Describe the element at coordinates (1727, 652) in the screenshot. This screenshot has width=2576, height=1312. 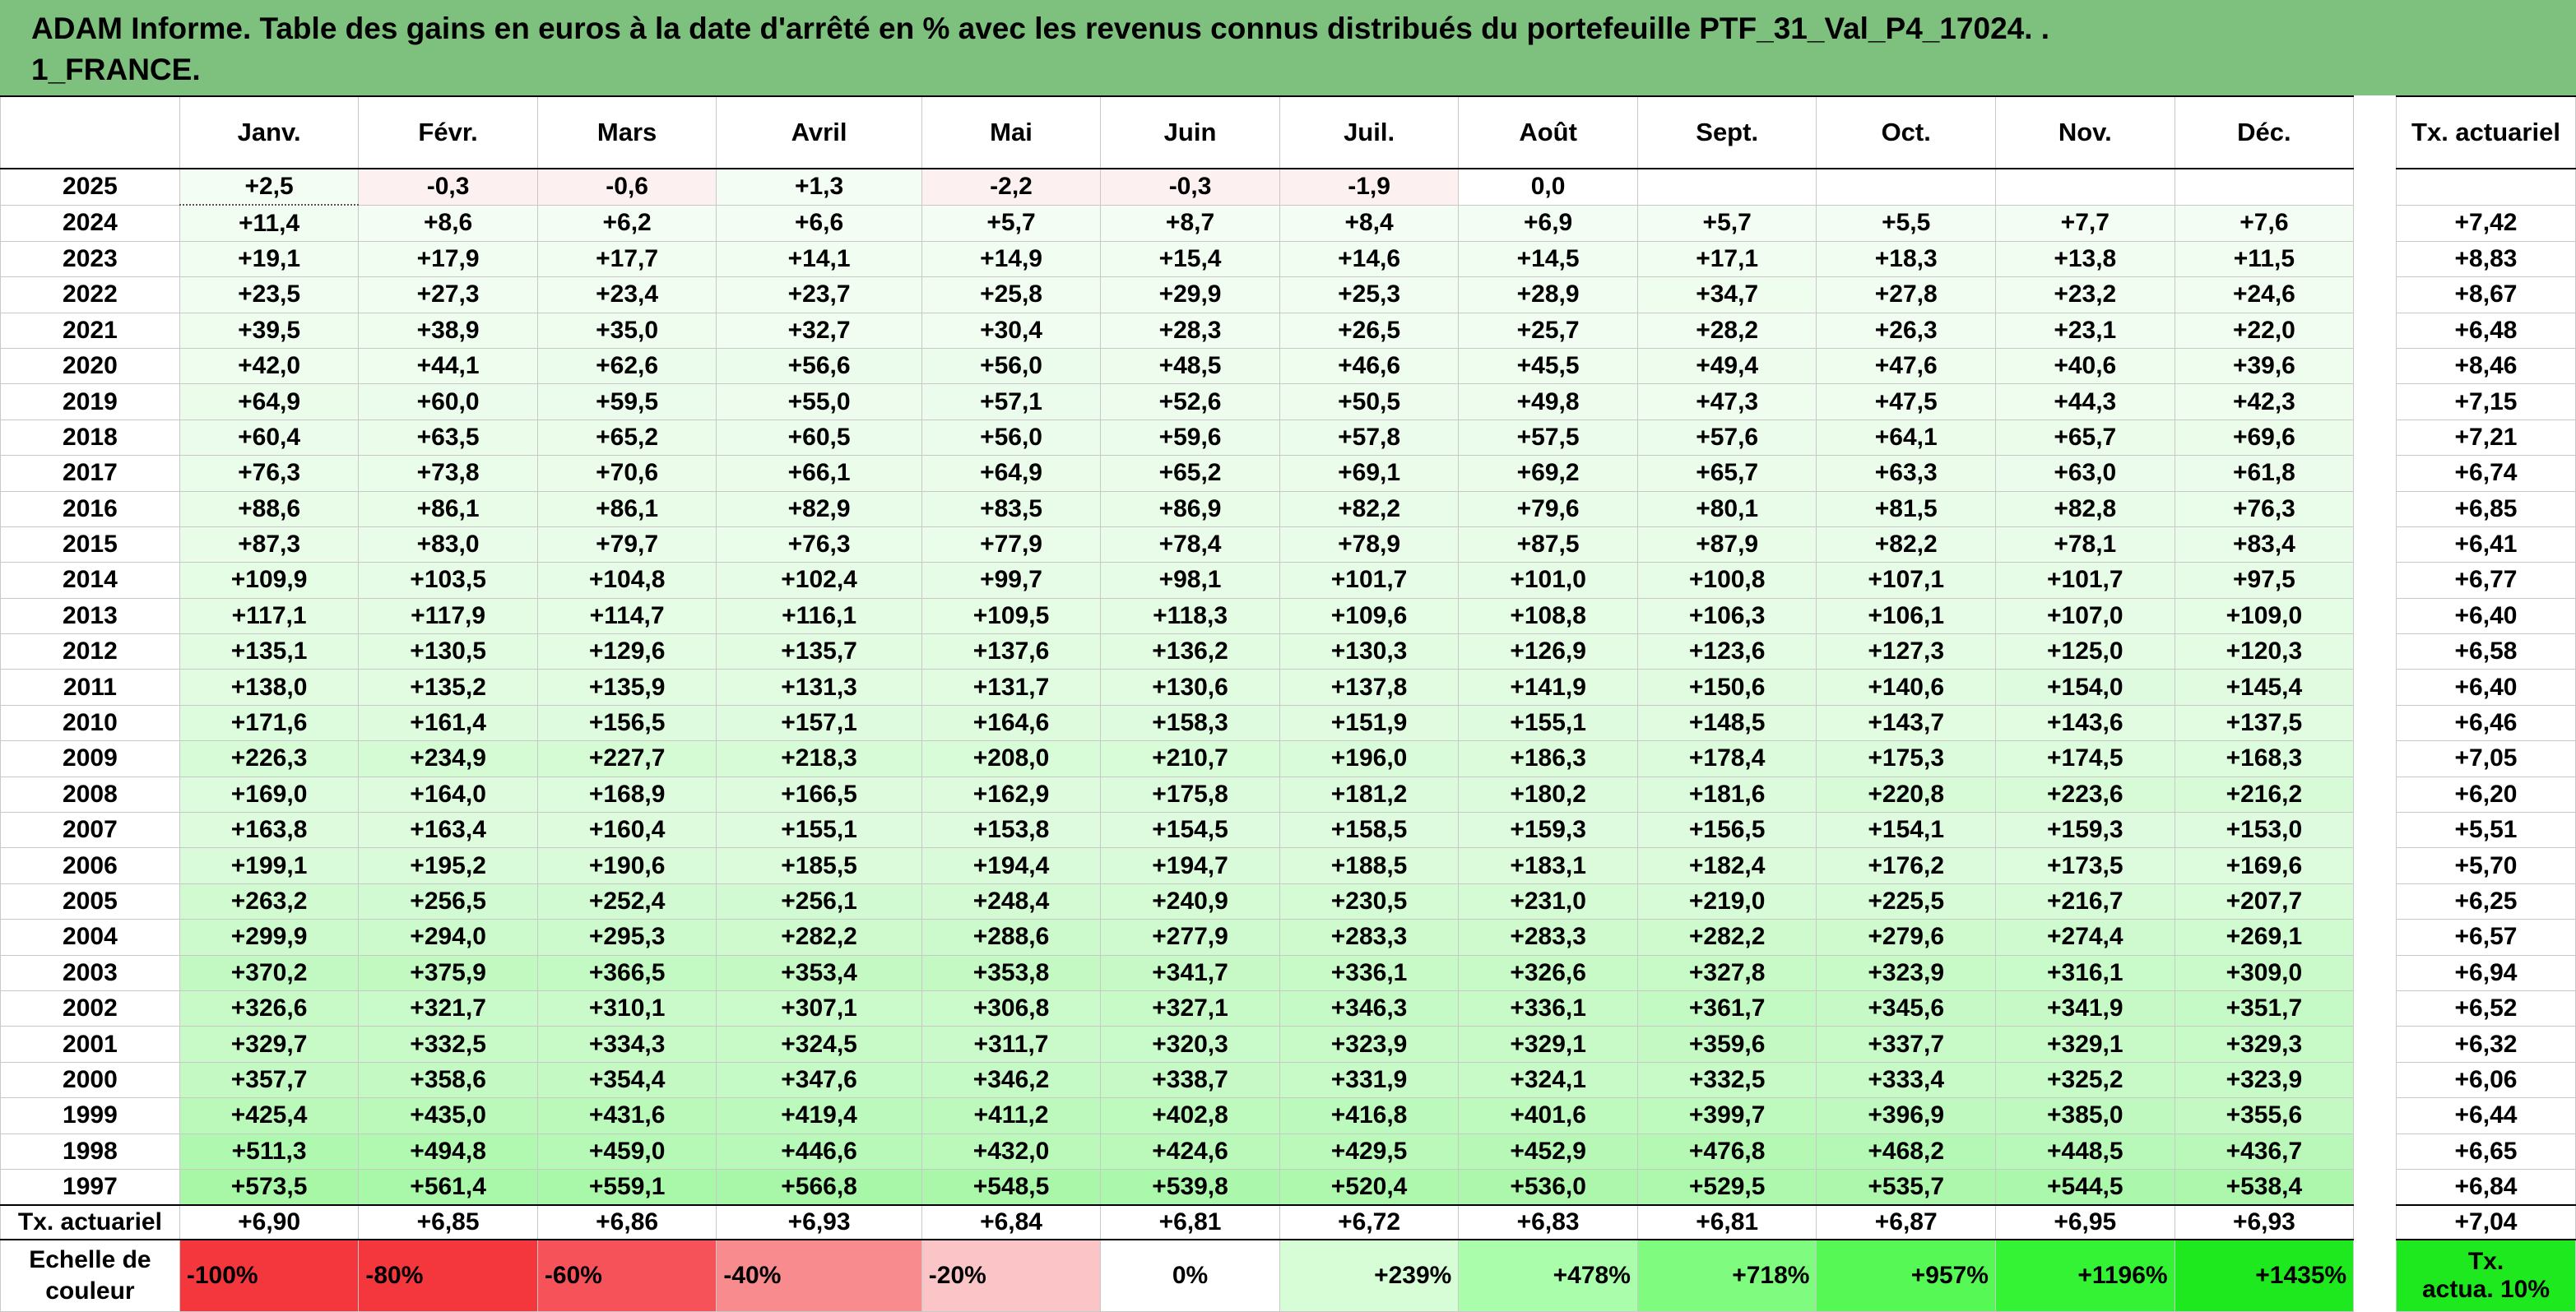
I see `gain-cell: +123,6` at that location.